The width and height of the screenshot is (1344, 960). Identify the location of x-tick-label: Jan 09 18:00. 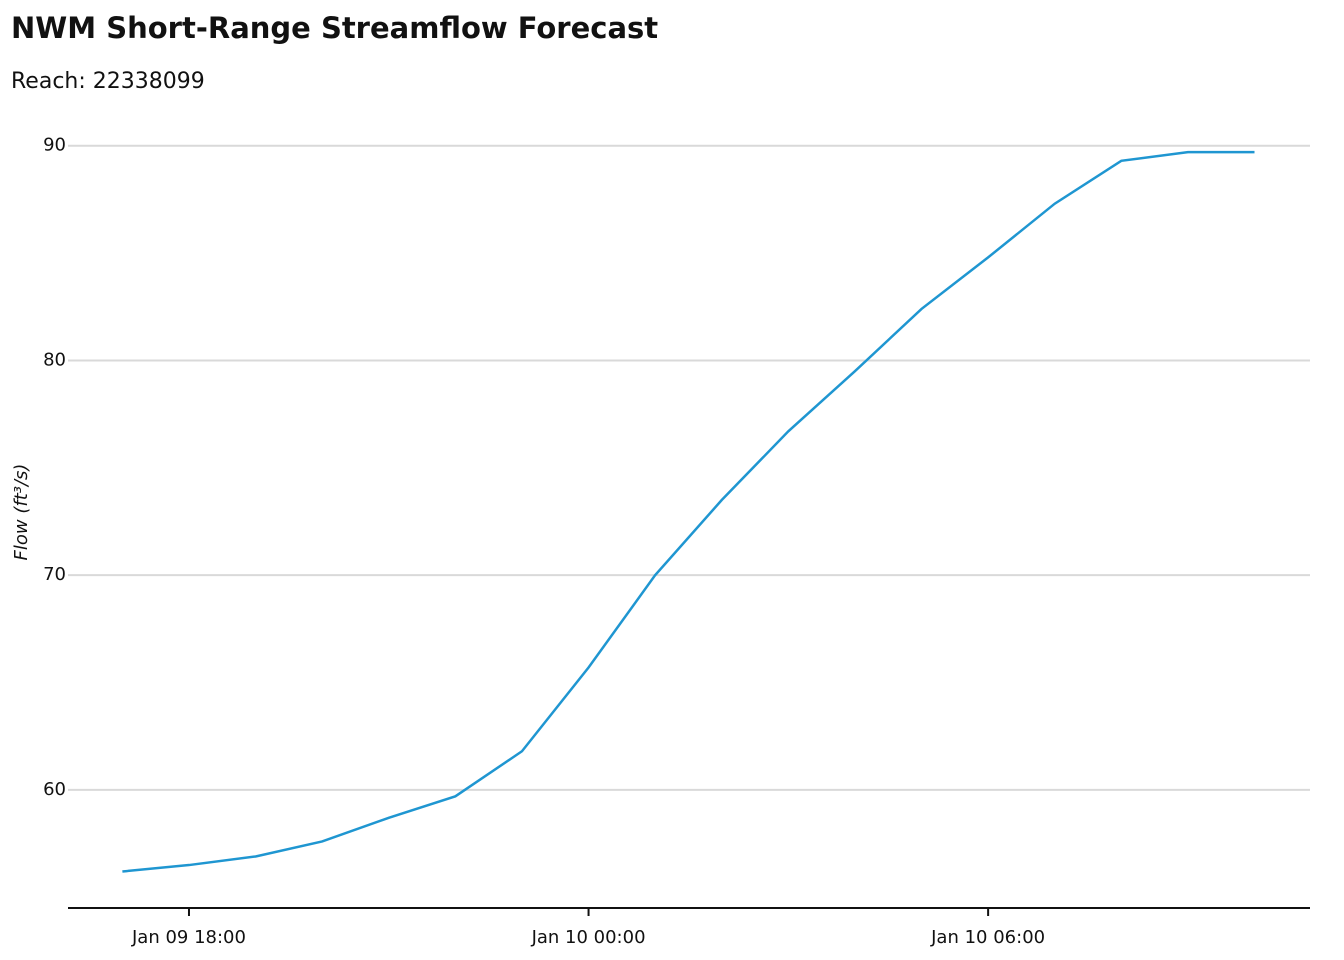
(188, 937).